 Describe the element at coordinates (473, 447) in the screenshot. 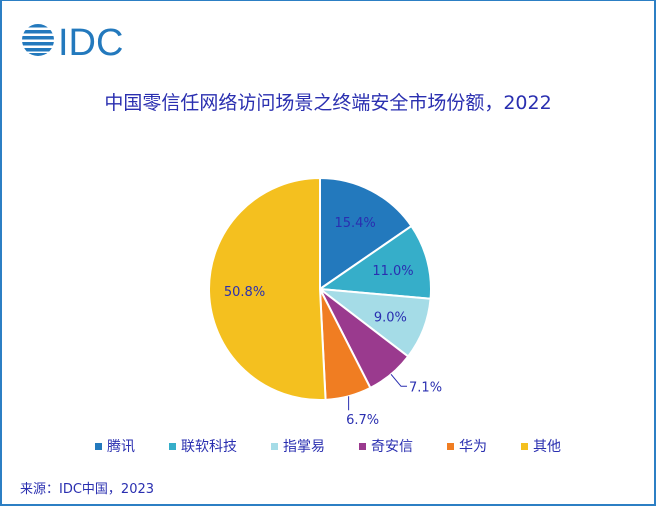

I see `legend-label: 华为` at that location.